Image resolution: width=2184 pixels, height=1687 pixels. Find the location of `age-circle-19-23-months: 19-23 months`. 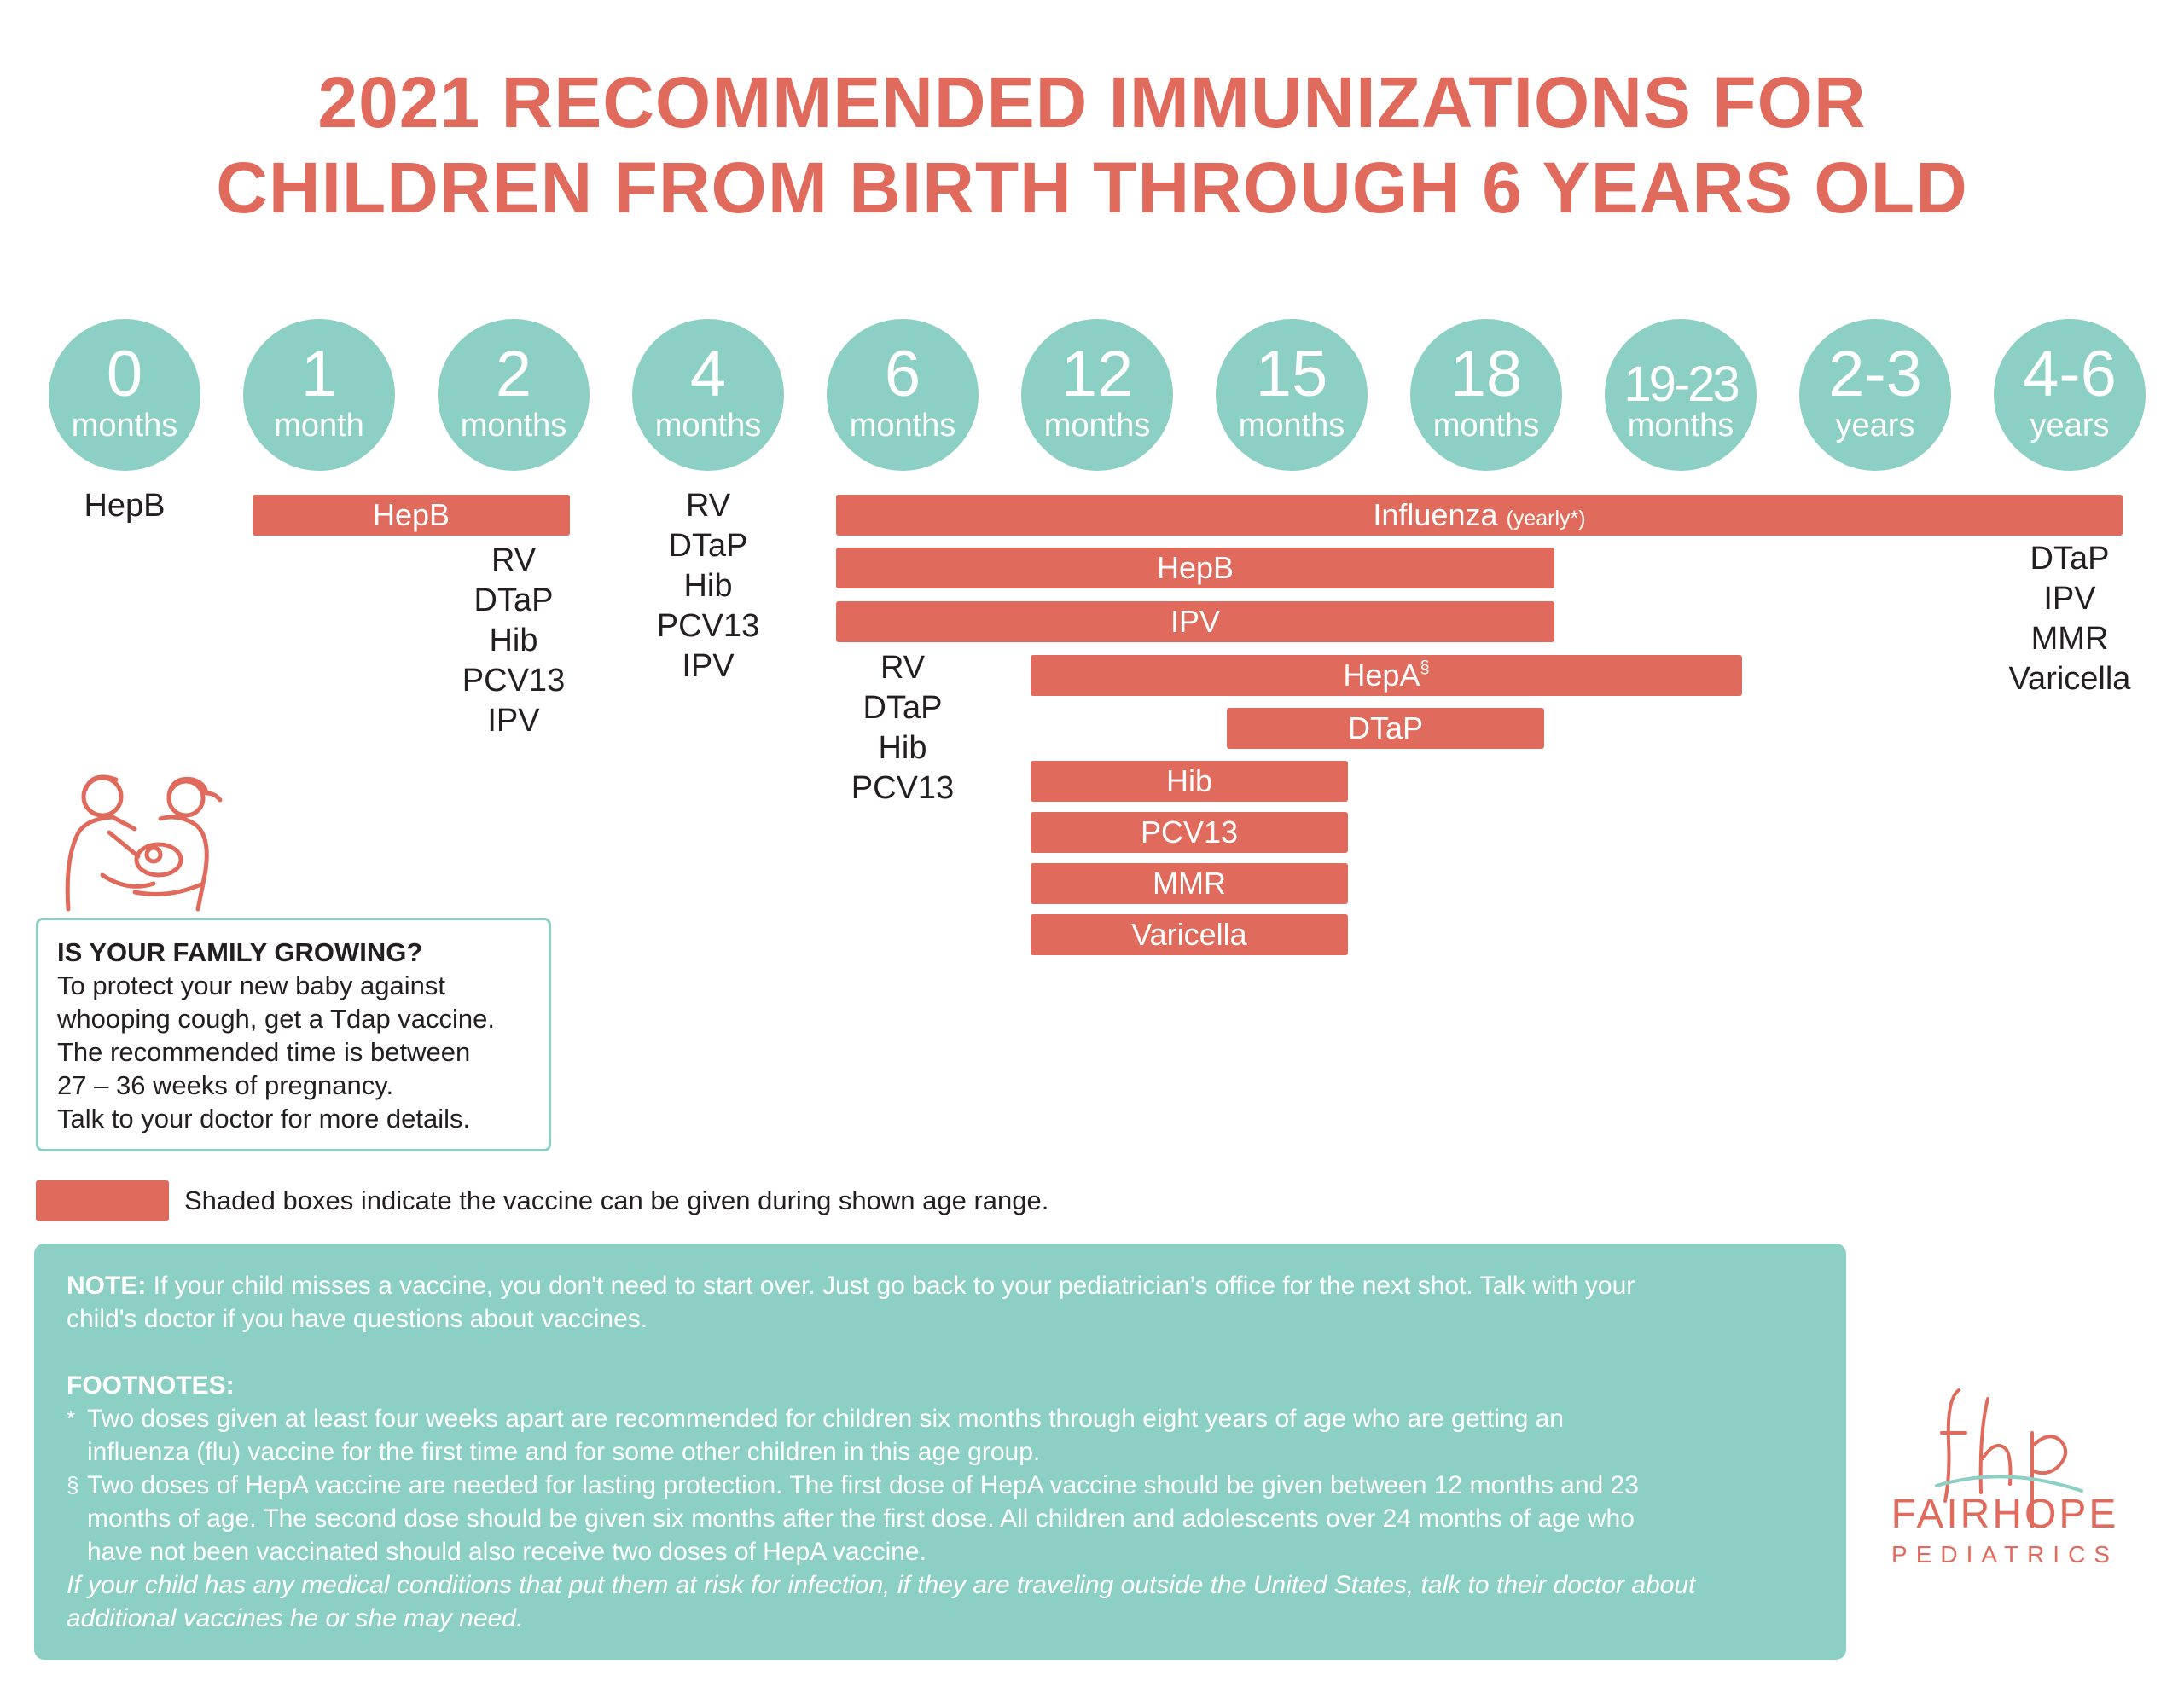

age-circle-19-23-months: 19-23 months is located at coordinates (1681, 395).